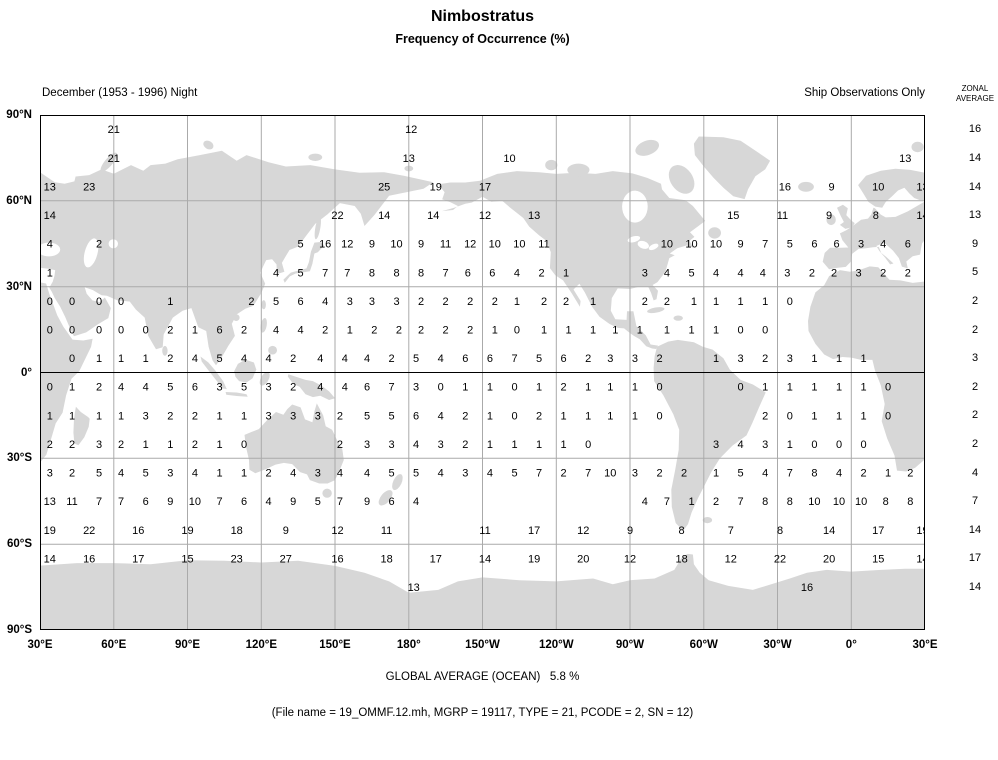 This screenshot has height=760, width=998. What do you see at coordinates (187, 645) in the screenshot?
I see `lon-tick-label: 90°E` at bounding box center [187, 645].